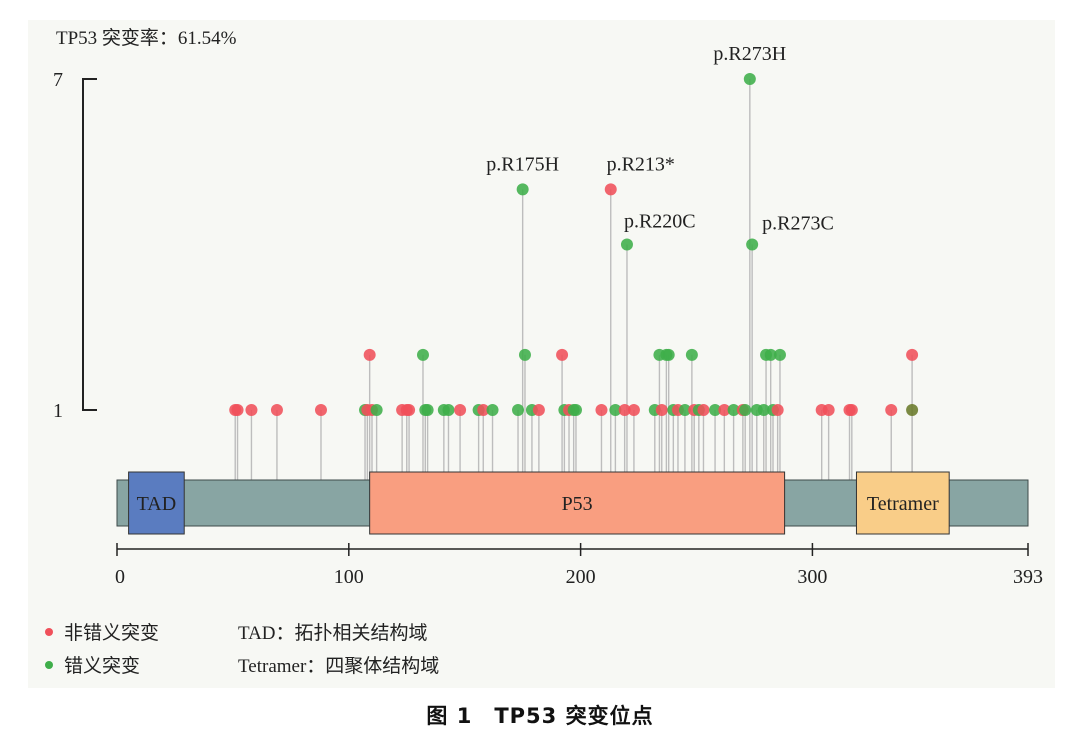 The width and height of the screenshot is (1080, 750). I want to click on domain-label: P53, so click(577, 504).